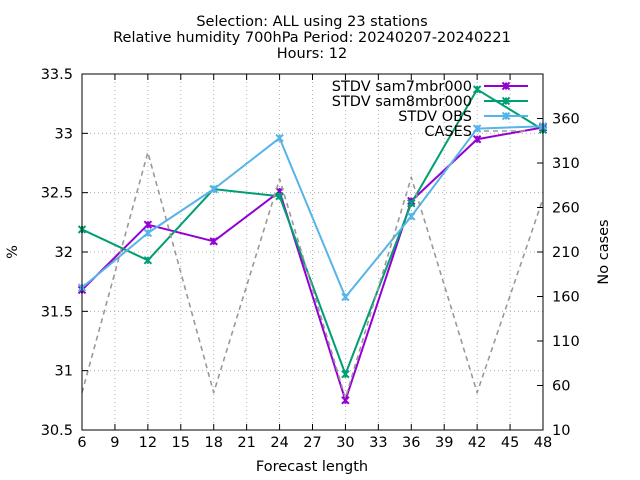  Describe the element at coordinates (279, 443) in the screenshot. I see `x-tick-label: 24` at that location.